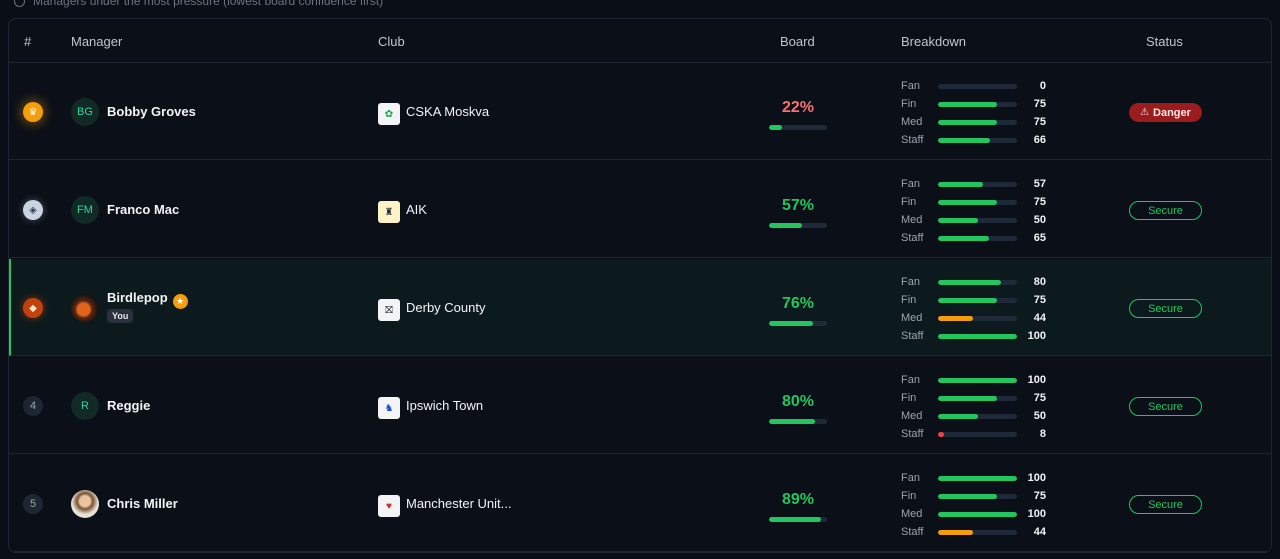 The image size is (1280, 559). What do you see at coordinates (143, 209) in the screenshot?
I see `manager-name: Franco Mac` at bounding box center [143, 209].